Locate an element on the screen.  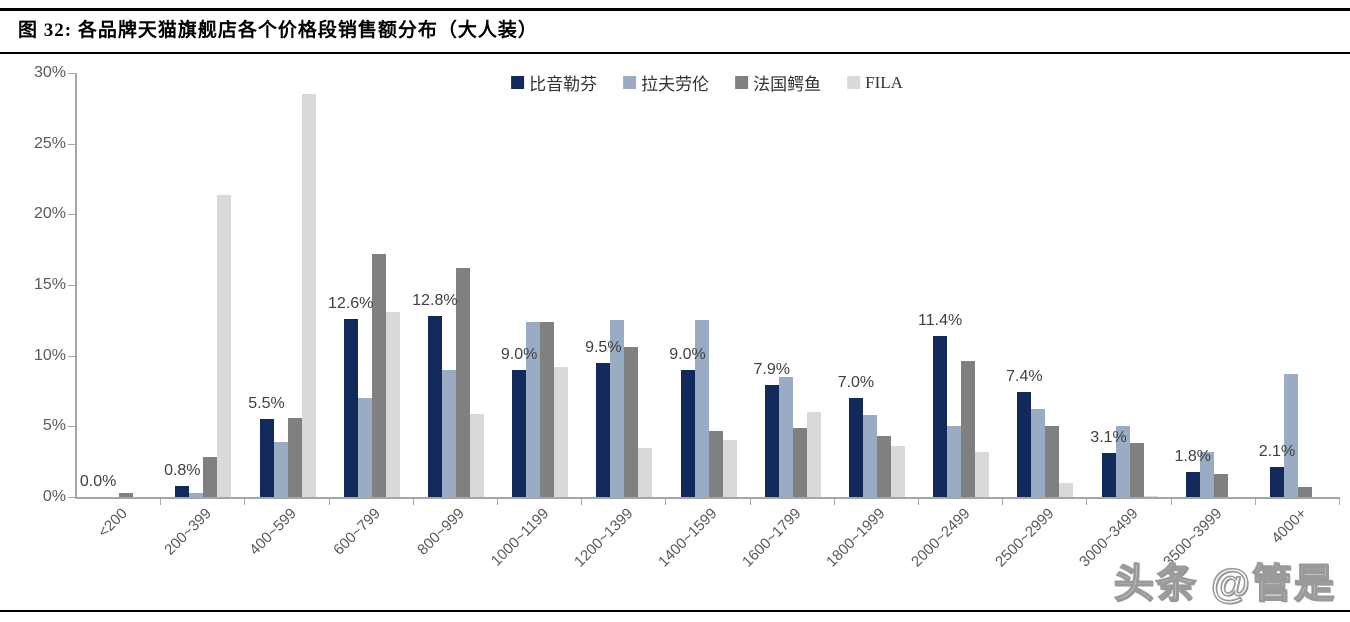
data-label: 12.6% is located at coordinates (351, 303).